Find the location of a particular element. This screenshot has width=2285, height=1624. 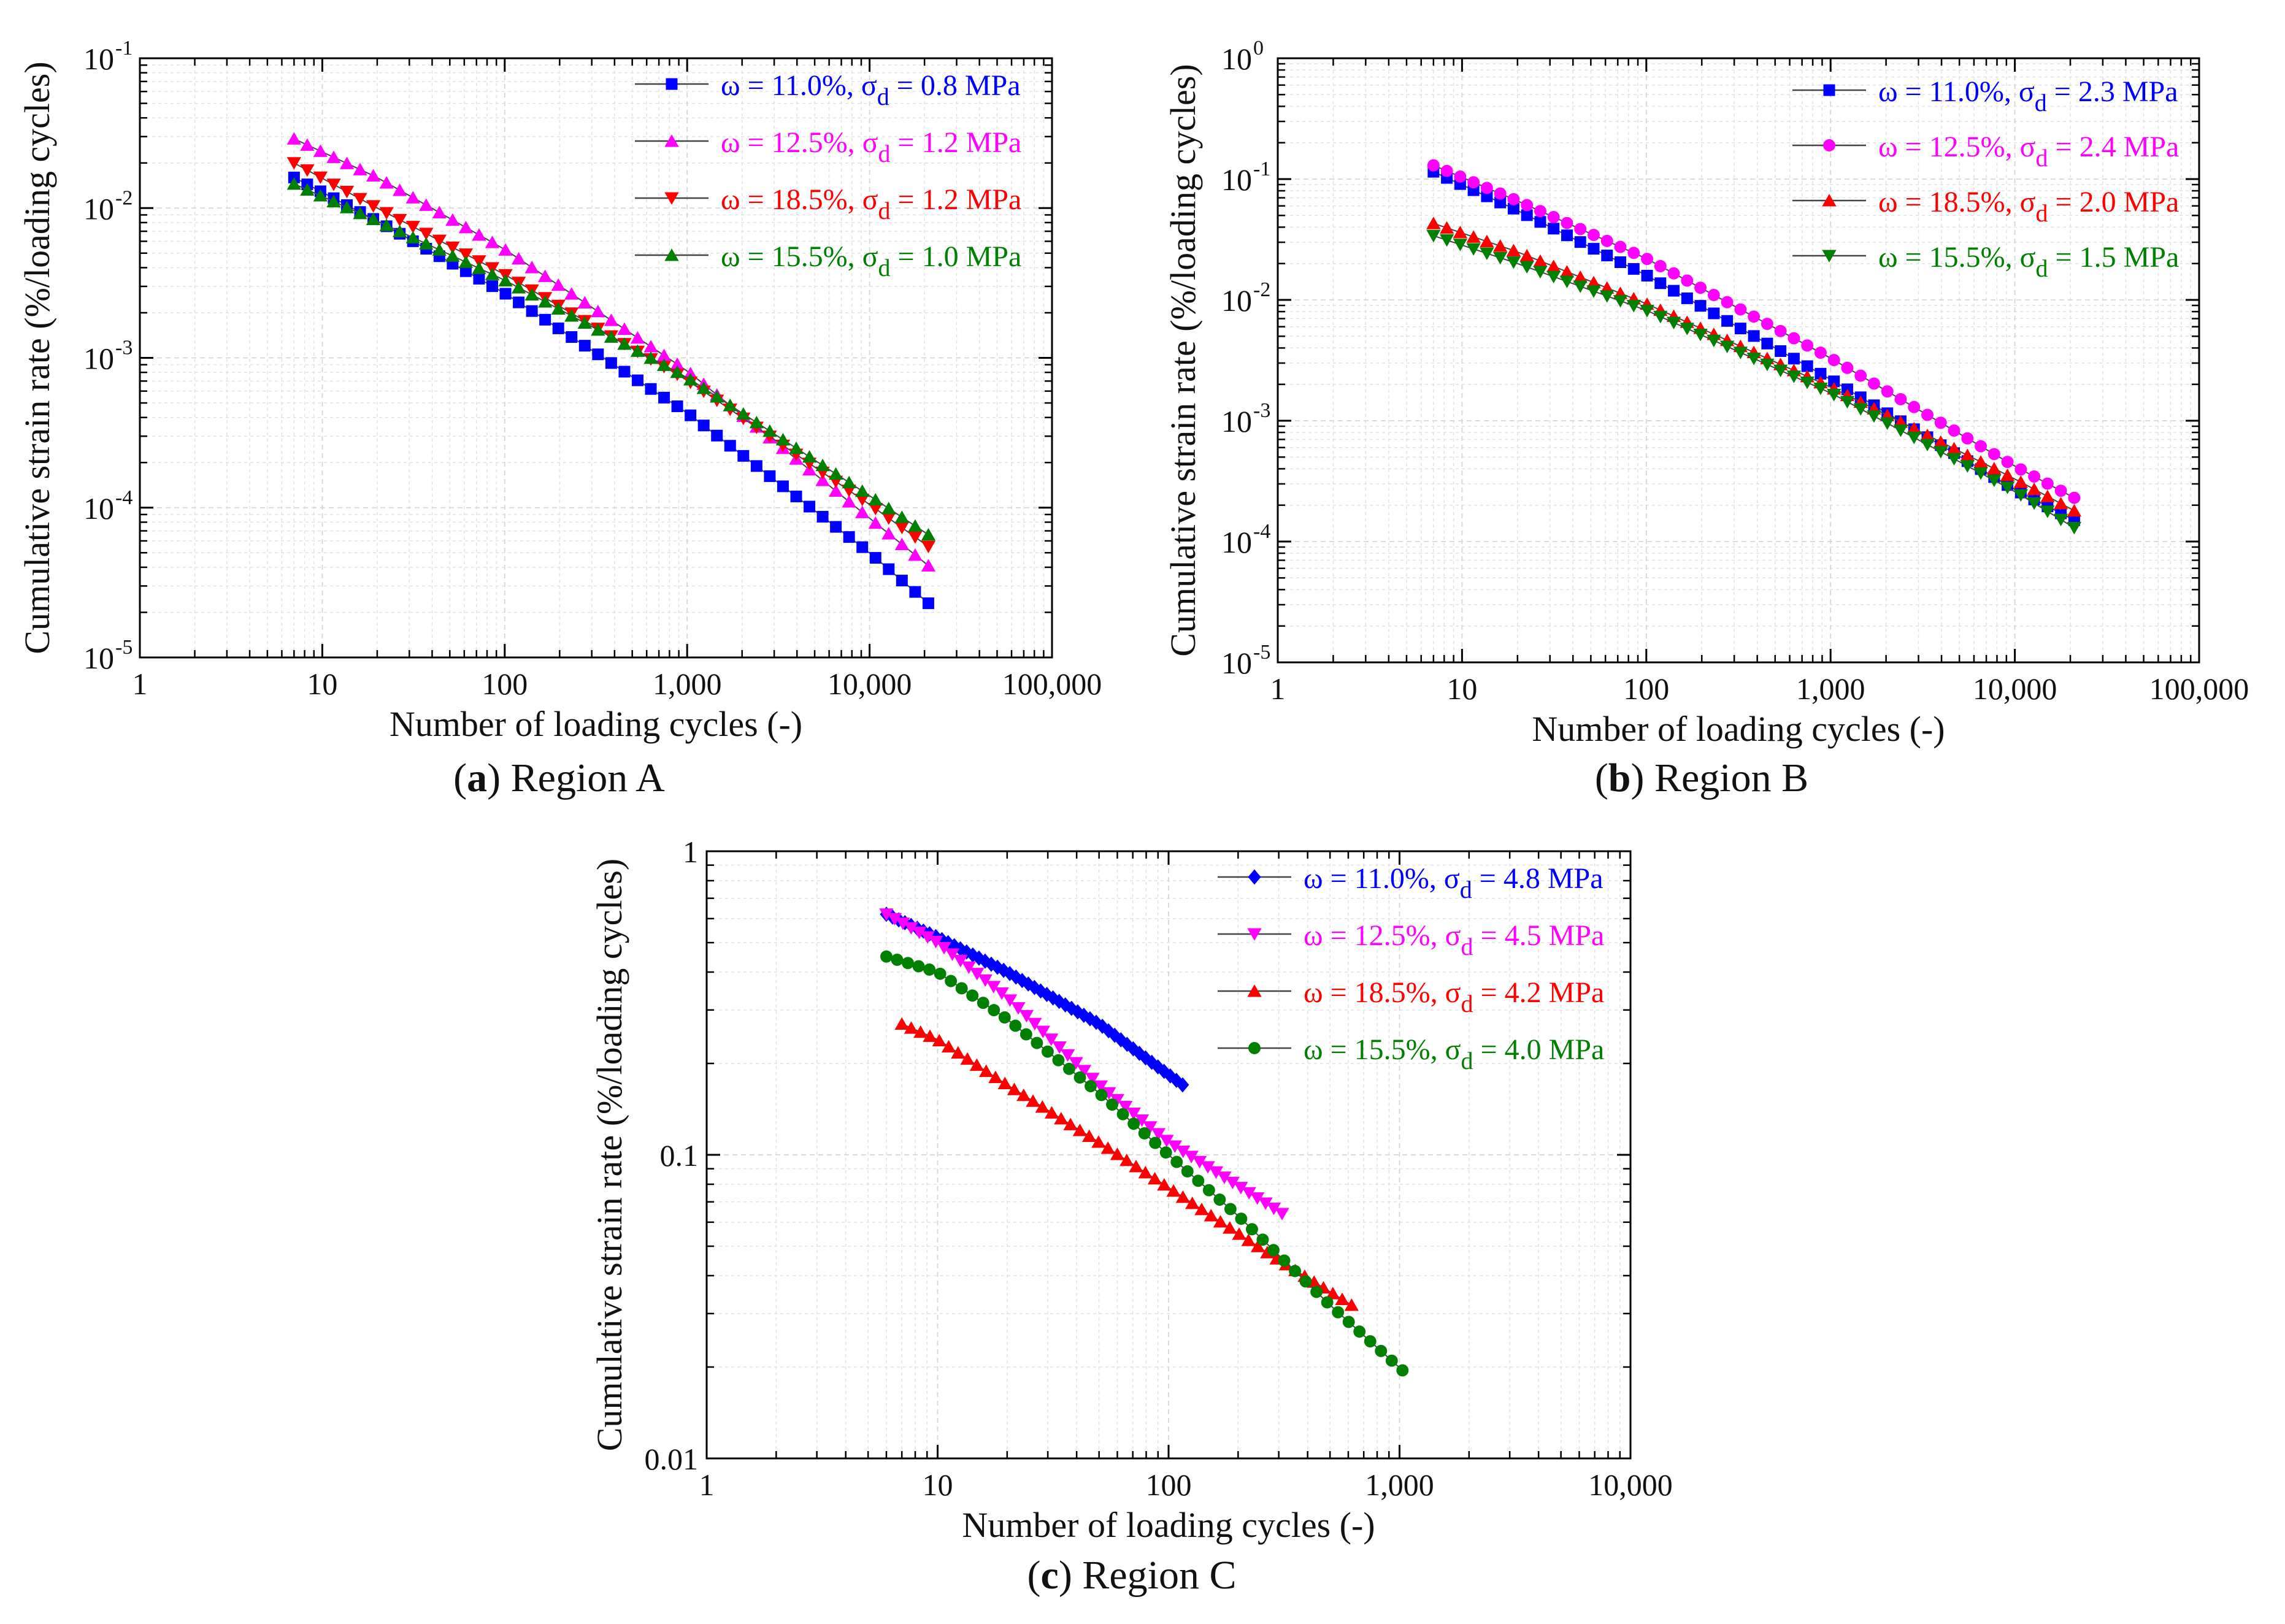

y-tick-label: 10 is located at coordinates (1236, 663).